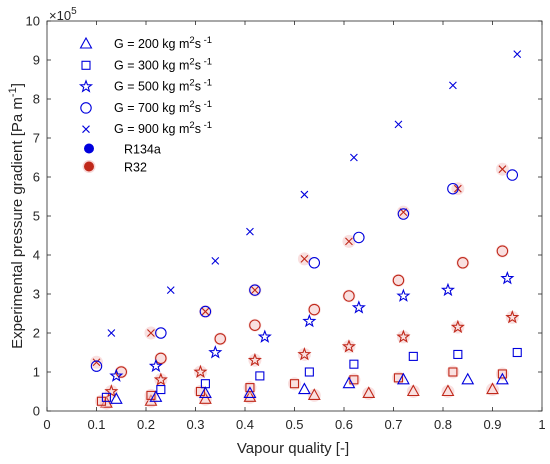  Describe the element at coordinates (163, 64) in the screenshot. I see `legend-label: G = 300 kg m2s -1` at that location.